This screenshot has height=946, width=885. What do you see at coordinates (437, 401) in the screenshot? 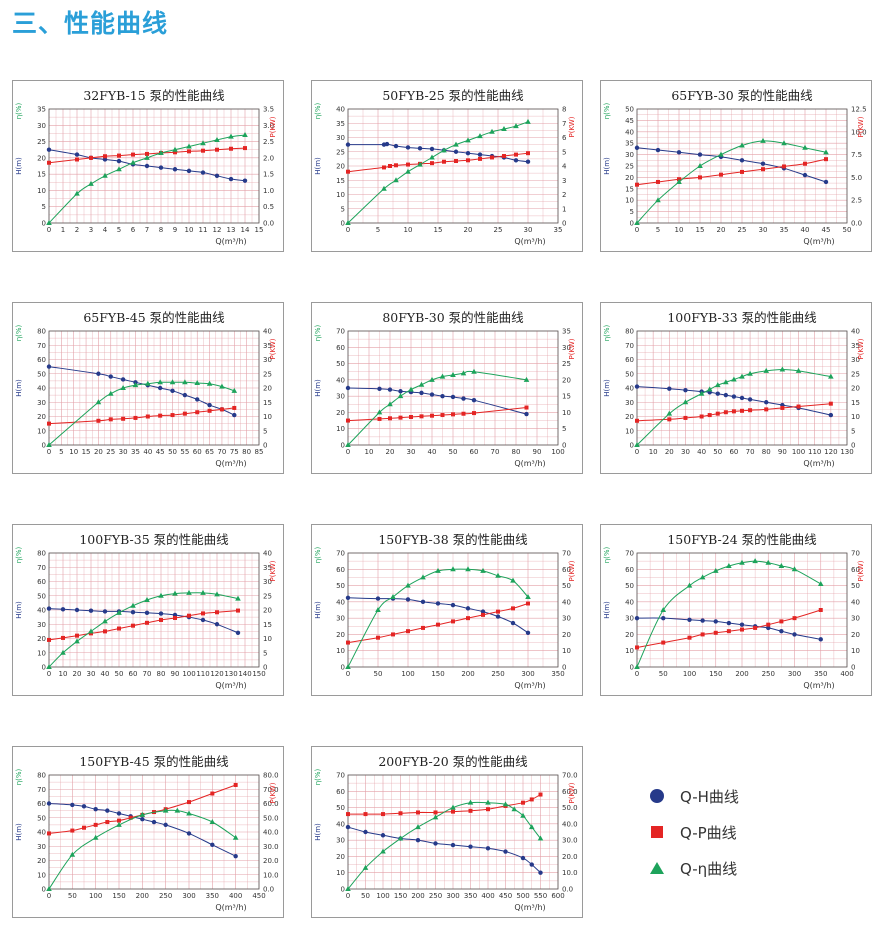
I see `series-qh` at bounding box center [437, 401].